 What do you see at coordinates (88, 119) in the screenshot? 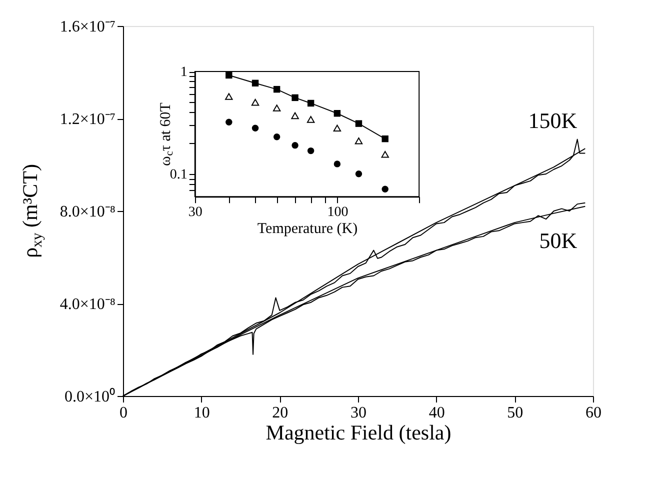
I see `y-tick-label: 1.2×10⁻⁷` at bounding box center [88, 119].